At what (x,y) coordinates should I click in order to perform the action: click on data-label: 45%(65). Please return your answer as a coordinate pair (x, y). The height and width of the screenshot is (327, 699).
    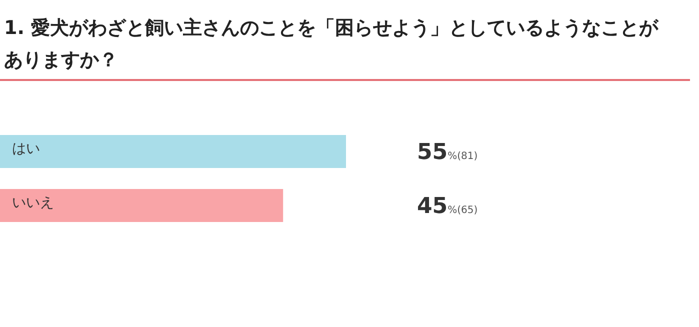
    Looking at the image, I should click on (447, 206).